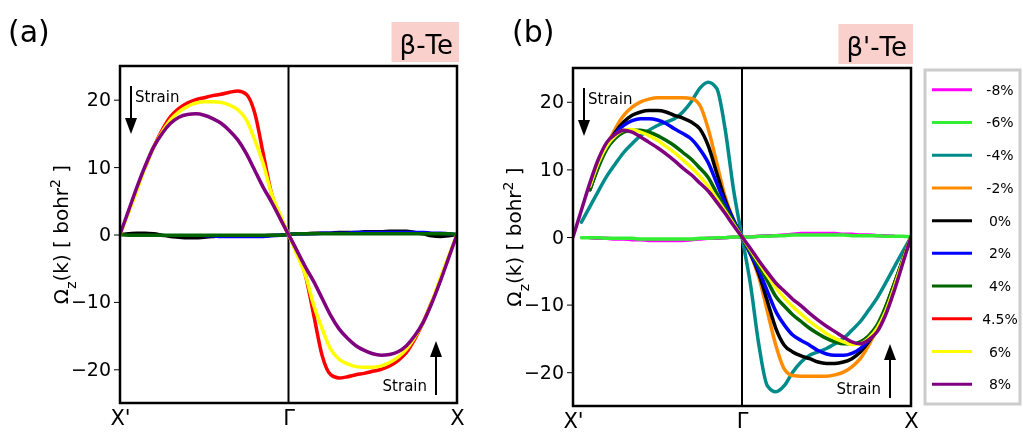 The image size is (1023, 435). I want to click on legend-label: 0%, so click(1000, 220).